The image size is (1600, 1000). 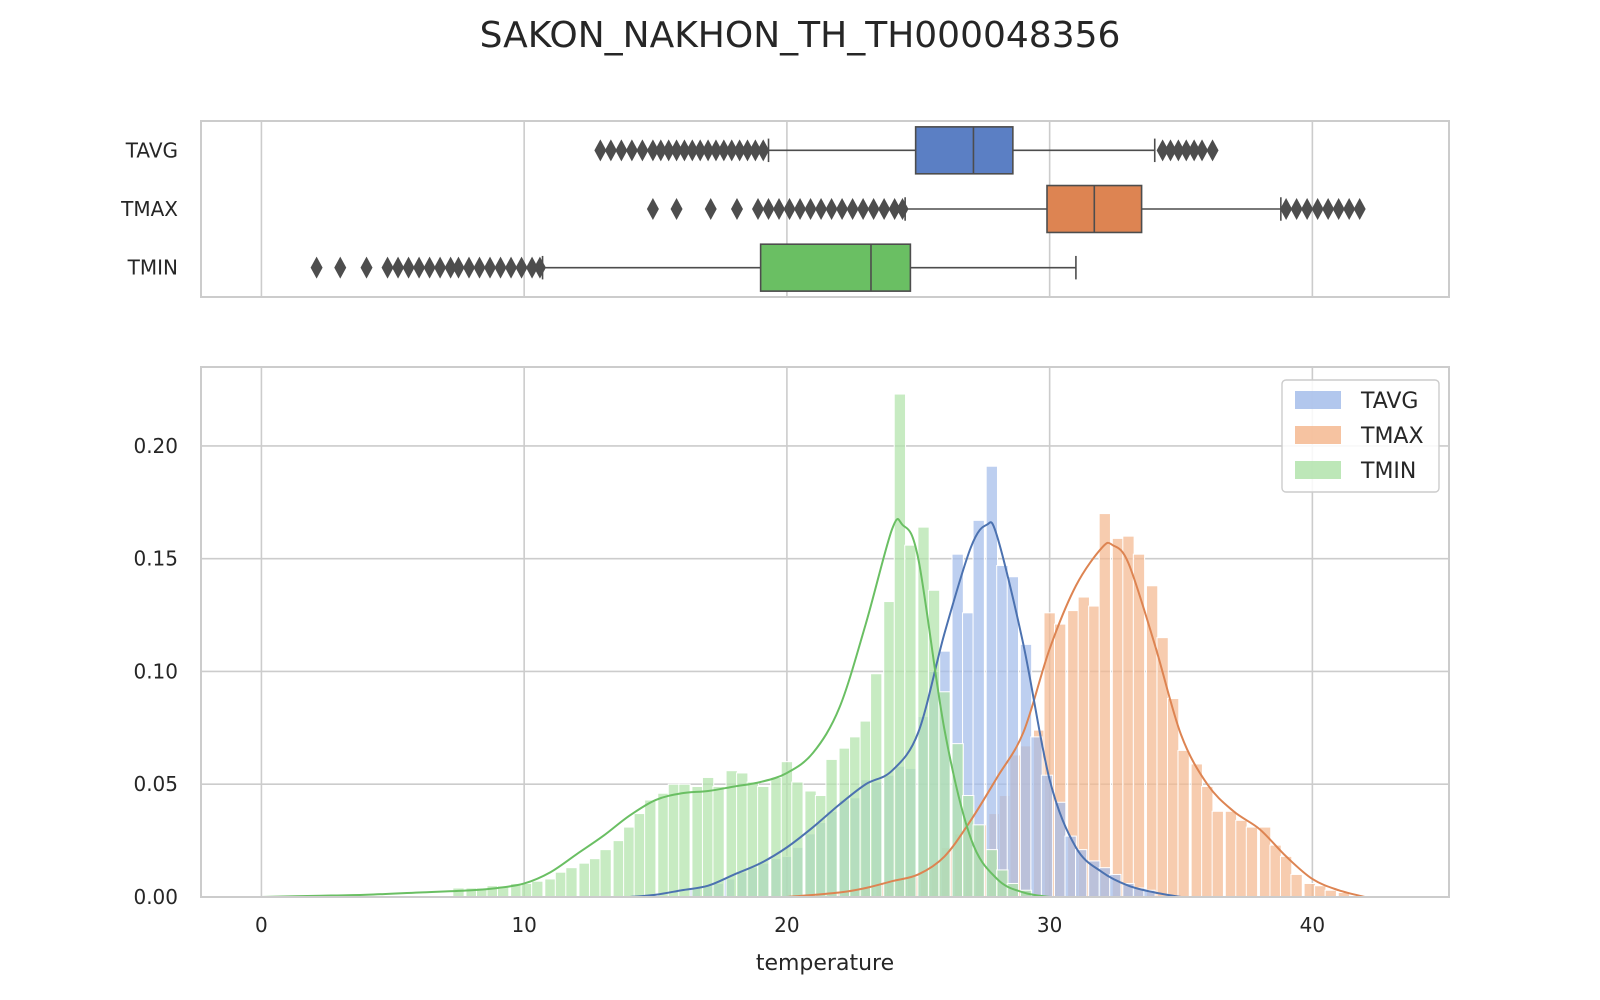 I want to click on x-axis-label: temperature, so click(x=825, y=963).